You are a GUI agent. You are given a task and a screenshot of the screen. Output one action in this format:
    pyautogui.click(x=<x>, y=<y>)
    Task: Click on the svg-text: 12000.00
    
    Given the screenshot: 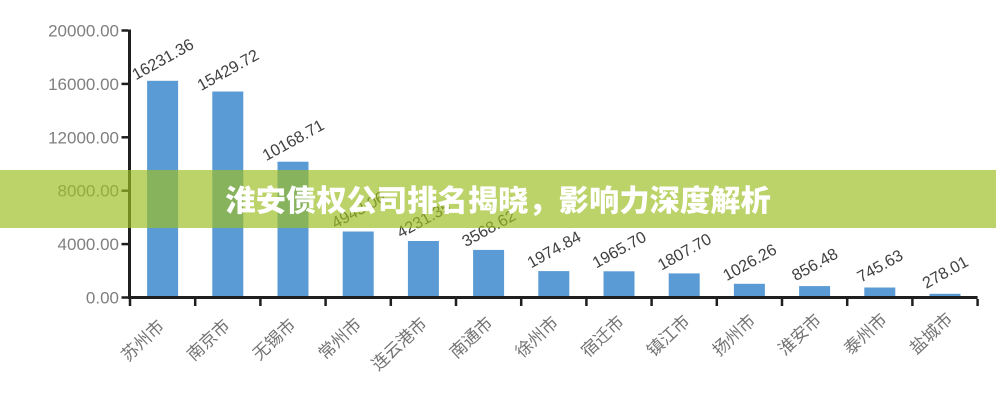 What is the action you would take?
    pyautogui.click(x=83, y=137)
    